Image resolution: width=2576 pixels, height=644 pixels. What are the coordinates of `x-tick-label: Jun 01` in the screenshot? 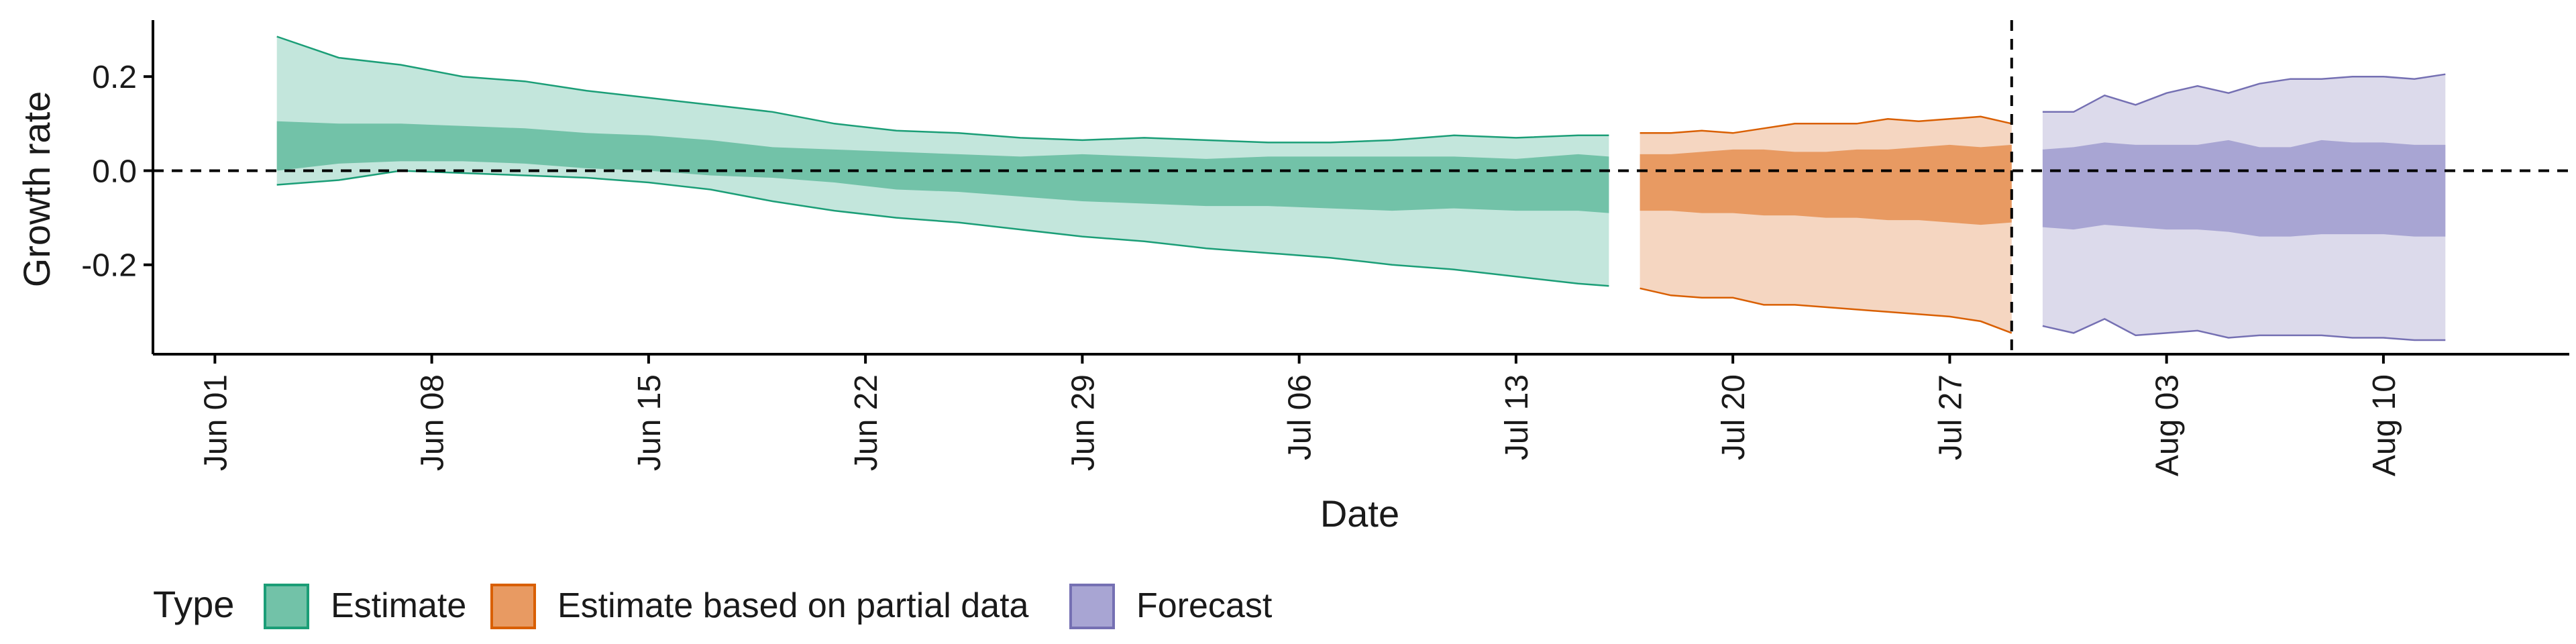 It's located at (215, 422).